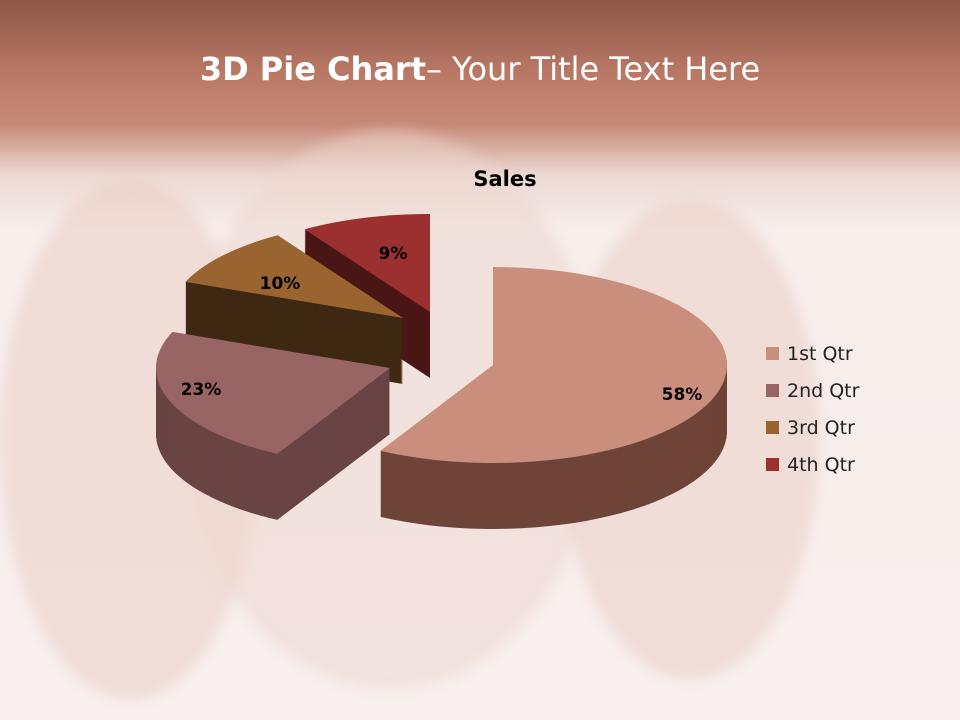 This screenshot has height=720, width=960. I want to click on data-label-4: 9%, so click(393, 254).